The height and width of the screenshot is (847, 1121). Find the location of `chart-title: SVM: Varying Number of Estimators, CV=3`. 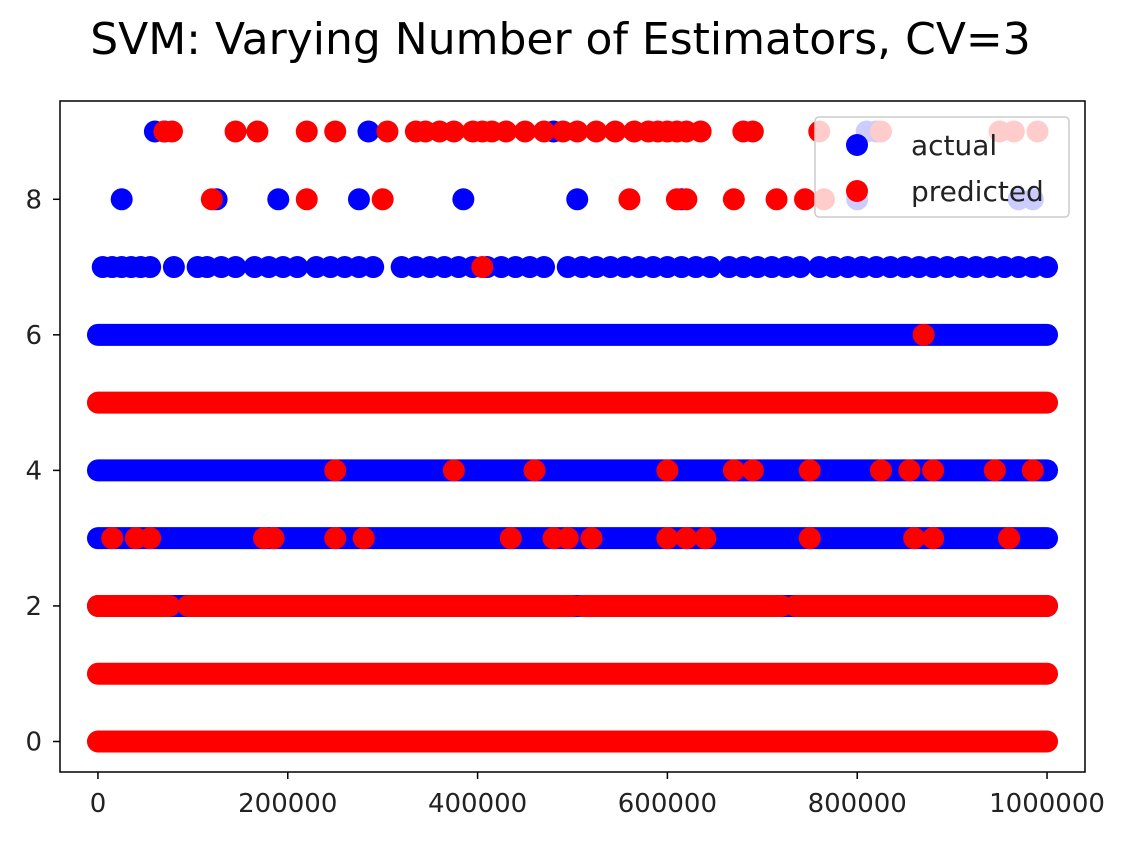

chart-title: SVM: Varying Number of Estimators, CV=3 is located at coordinates (560, 39).